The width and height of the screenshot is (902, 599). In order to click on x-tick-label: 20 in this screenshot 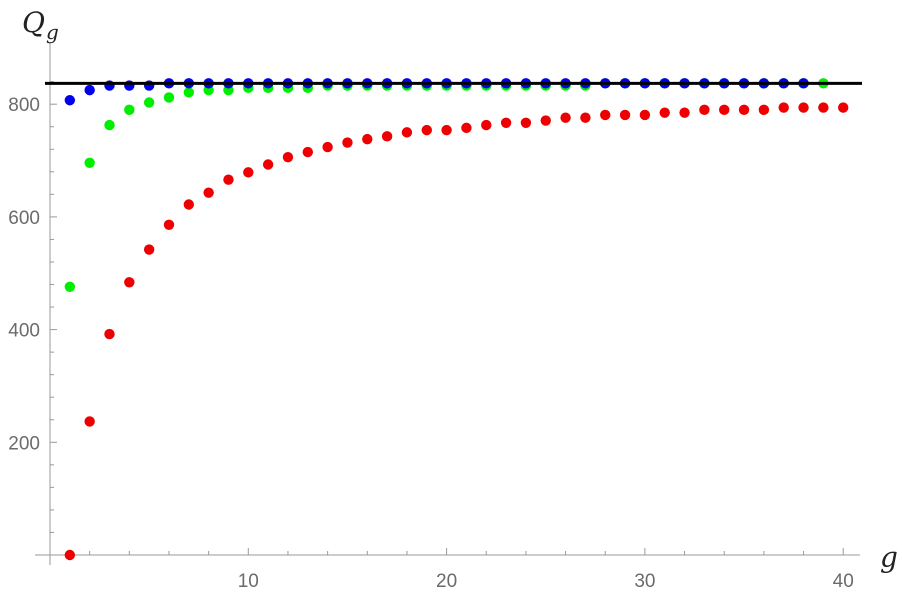, I will do `click(446, 581)`.